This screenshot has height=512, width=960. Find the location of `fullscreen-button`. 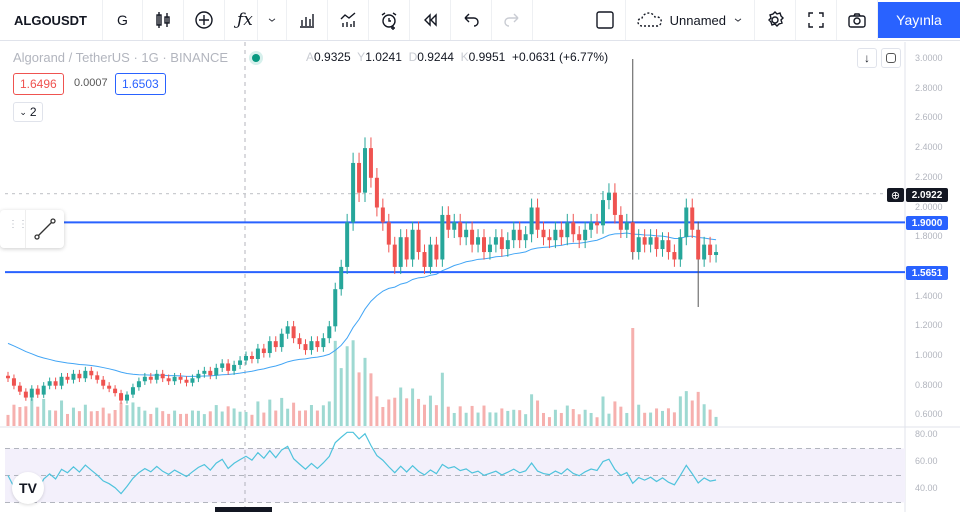

fullscreen-button is located at coordinates (816, 20).